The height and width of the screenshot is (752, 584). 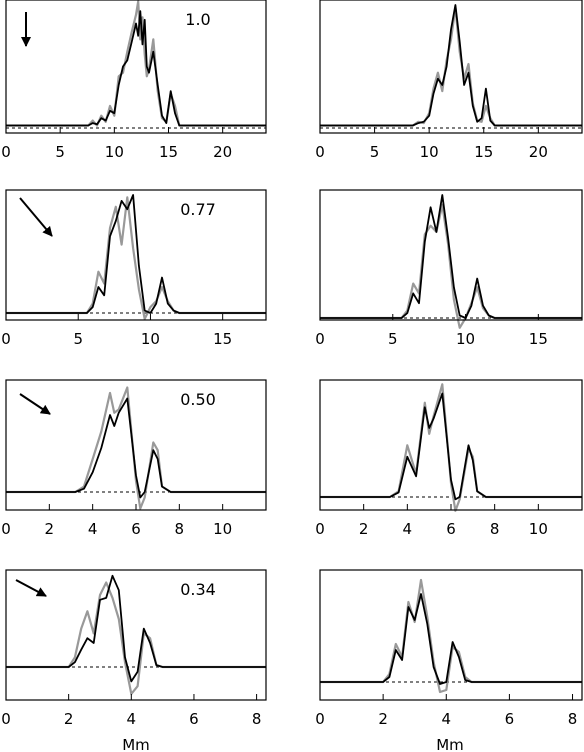 I want to click on panel-4: 0 5 10 15, so click(x=449, y=268).